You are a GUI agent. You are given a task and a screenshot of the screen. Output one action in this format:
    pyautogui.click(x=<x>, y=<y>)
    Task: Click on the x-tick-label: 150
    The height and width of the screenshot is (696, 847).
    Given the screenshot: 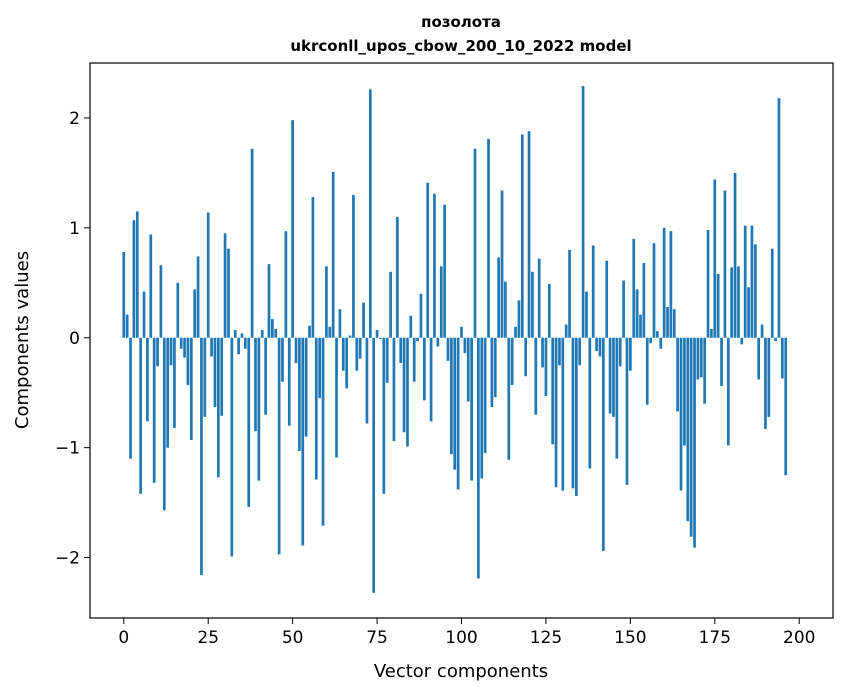 What is the action you would take?
    pyautogui.click(x=630, y=638)
    